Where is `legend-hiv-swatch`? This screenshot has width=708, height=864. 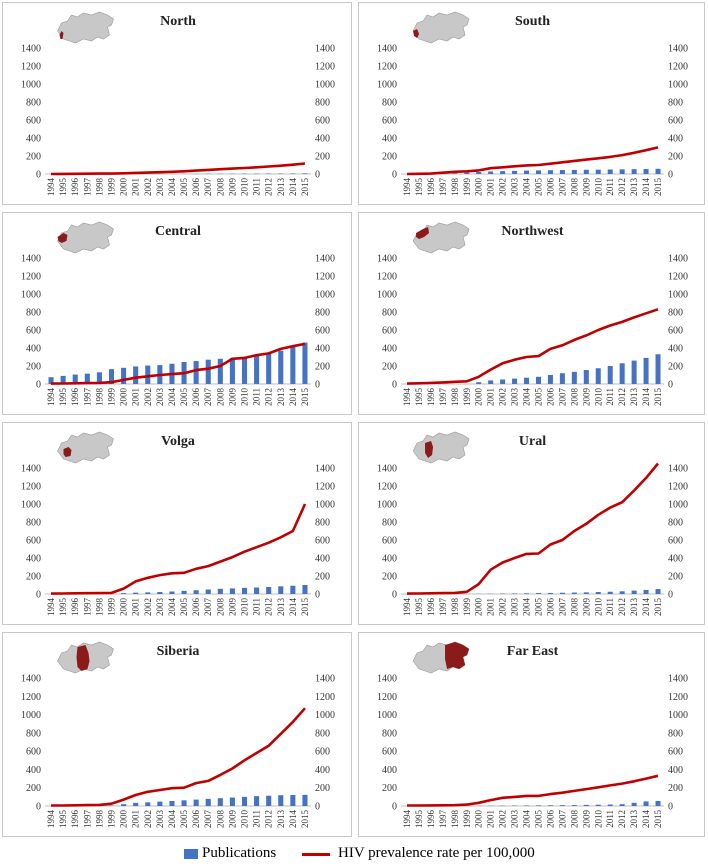
legend-hiv-swatch is located at coordinates (316, 854).